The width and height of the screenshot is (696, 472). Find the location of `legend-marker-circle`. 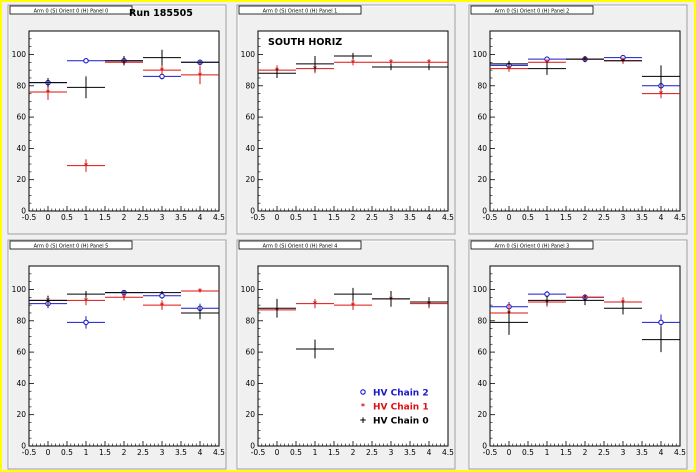

legend-marker-circle is located at coordinates (363, 392).